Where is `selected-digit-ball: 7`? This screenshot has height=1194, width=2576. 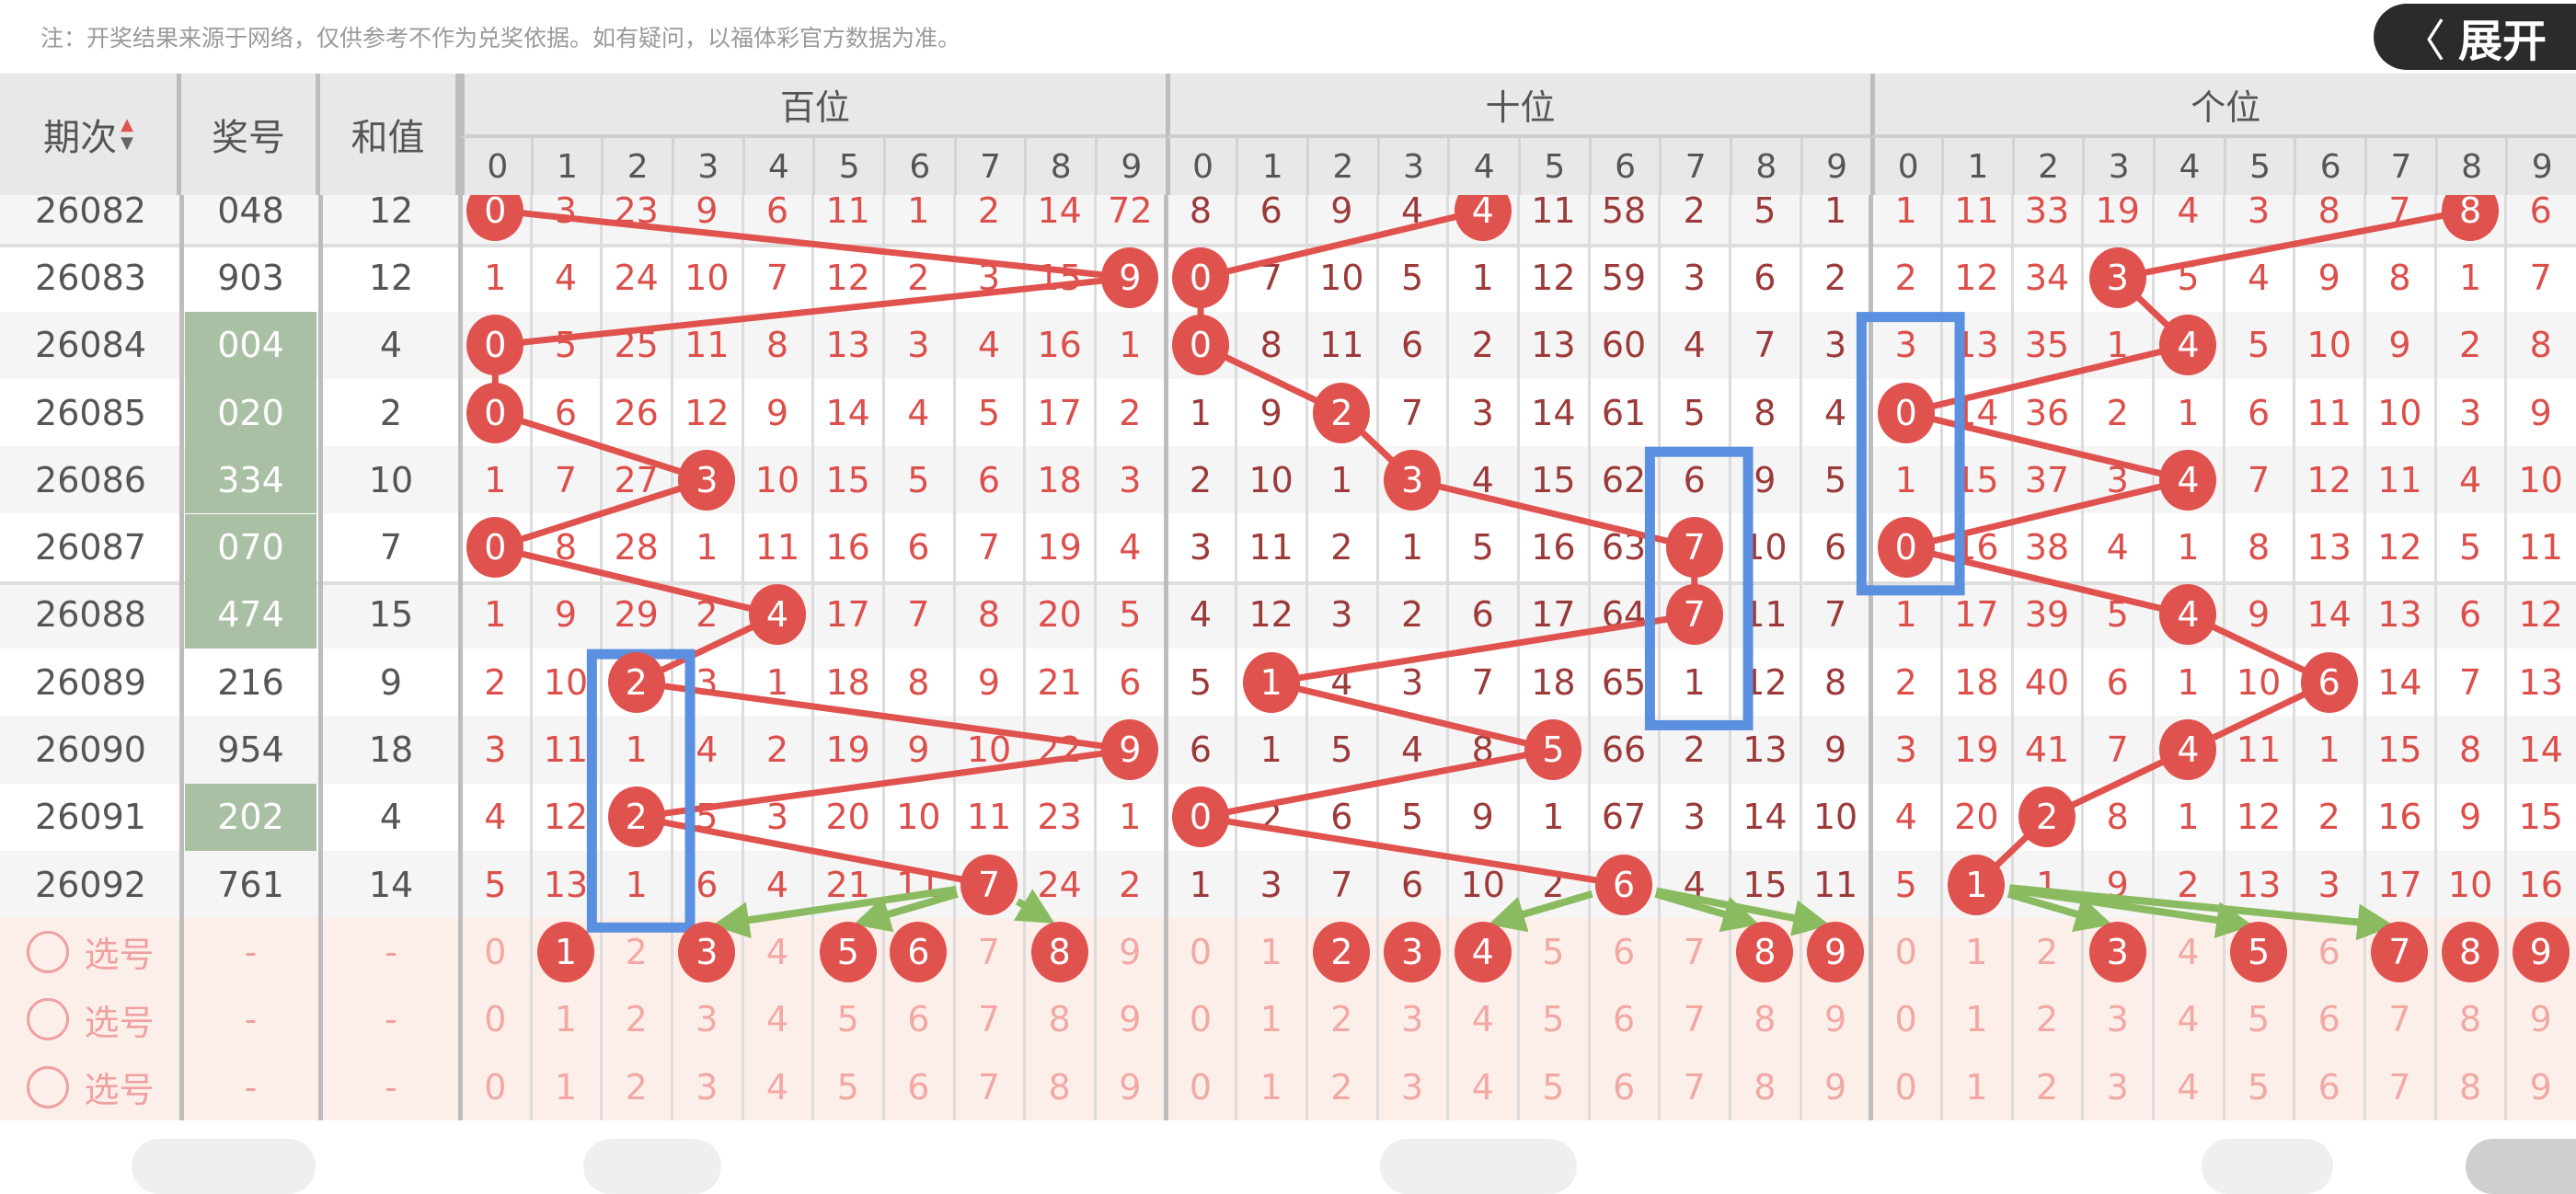 selected-digit-ball: 7 is located at coordinates (2399, 952).